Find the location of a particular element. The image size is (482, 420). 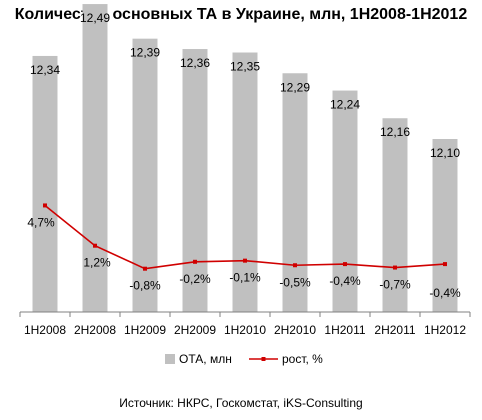

growth-value-label: -0,1% is located at coordinates (245, 278).